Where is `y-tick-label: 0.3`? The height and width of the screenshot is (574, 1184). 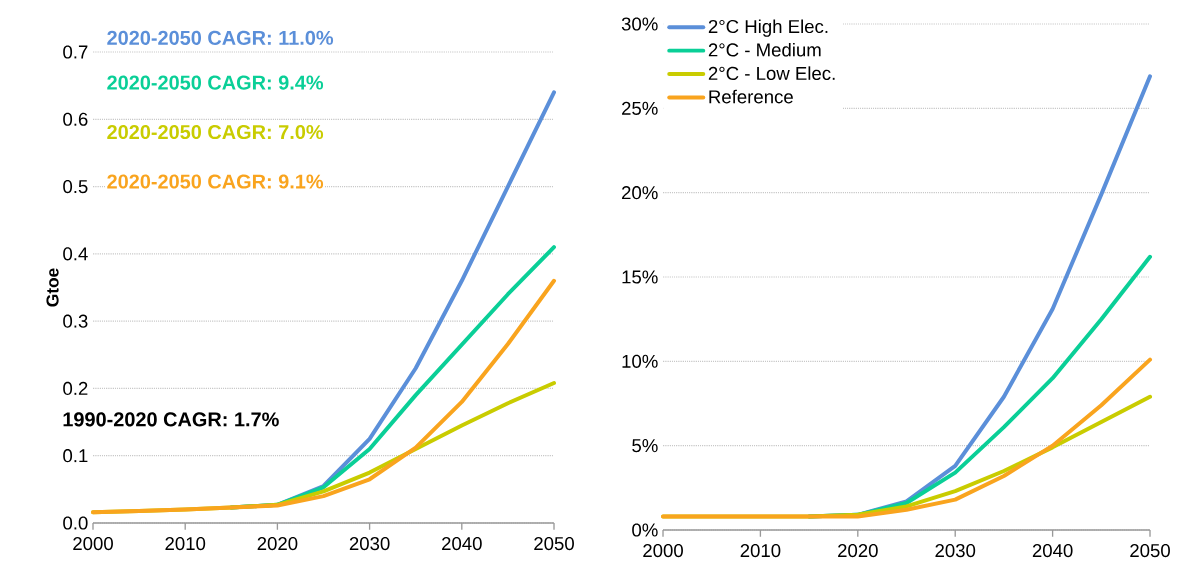
y-tick-label: 0.3 is located at coordinates (75, 321).